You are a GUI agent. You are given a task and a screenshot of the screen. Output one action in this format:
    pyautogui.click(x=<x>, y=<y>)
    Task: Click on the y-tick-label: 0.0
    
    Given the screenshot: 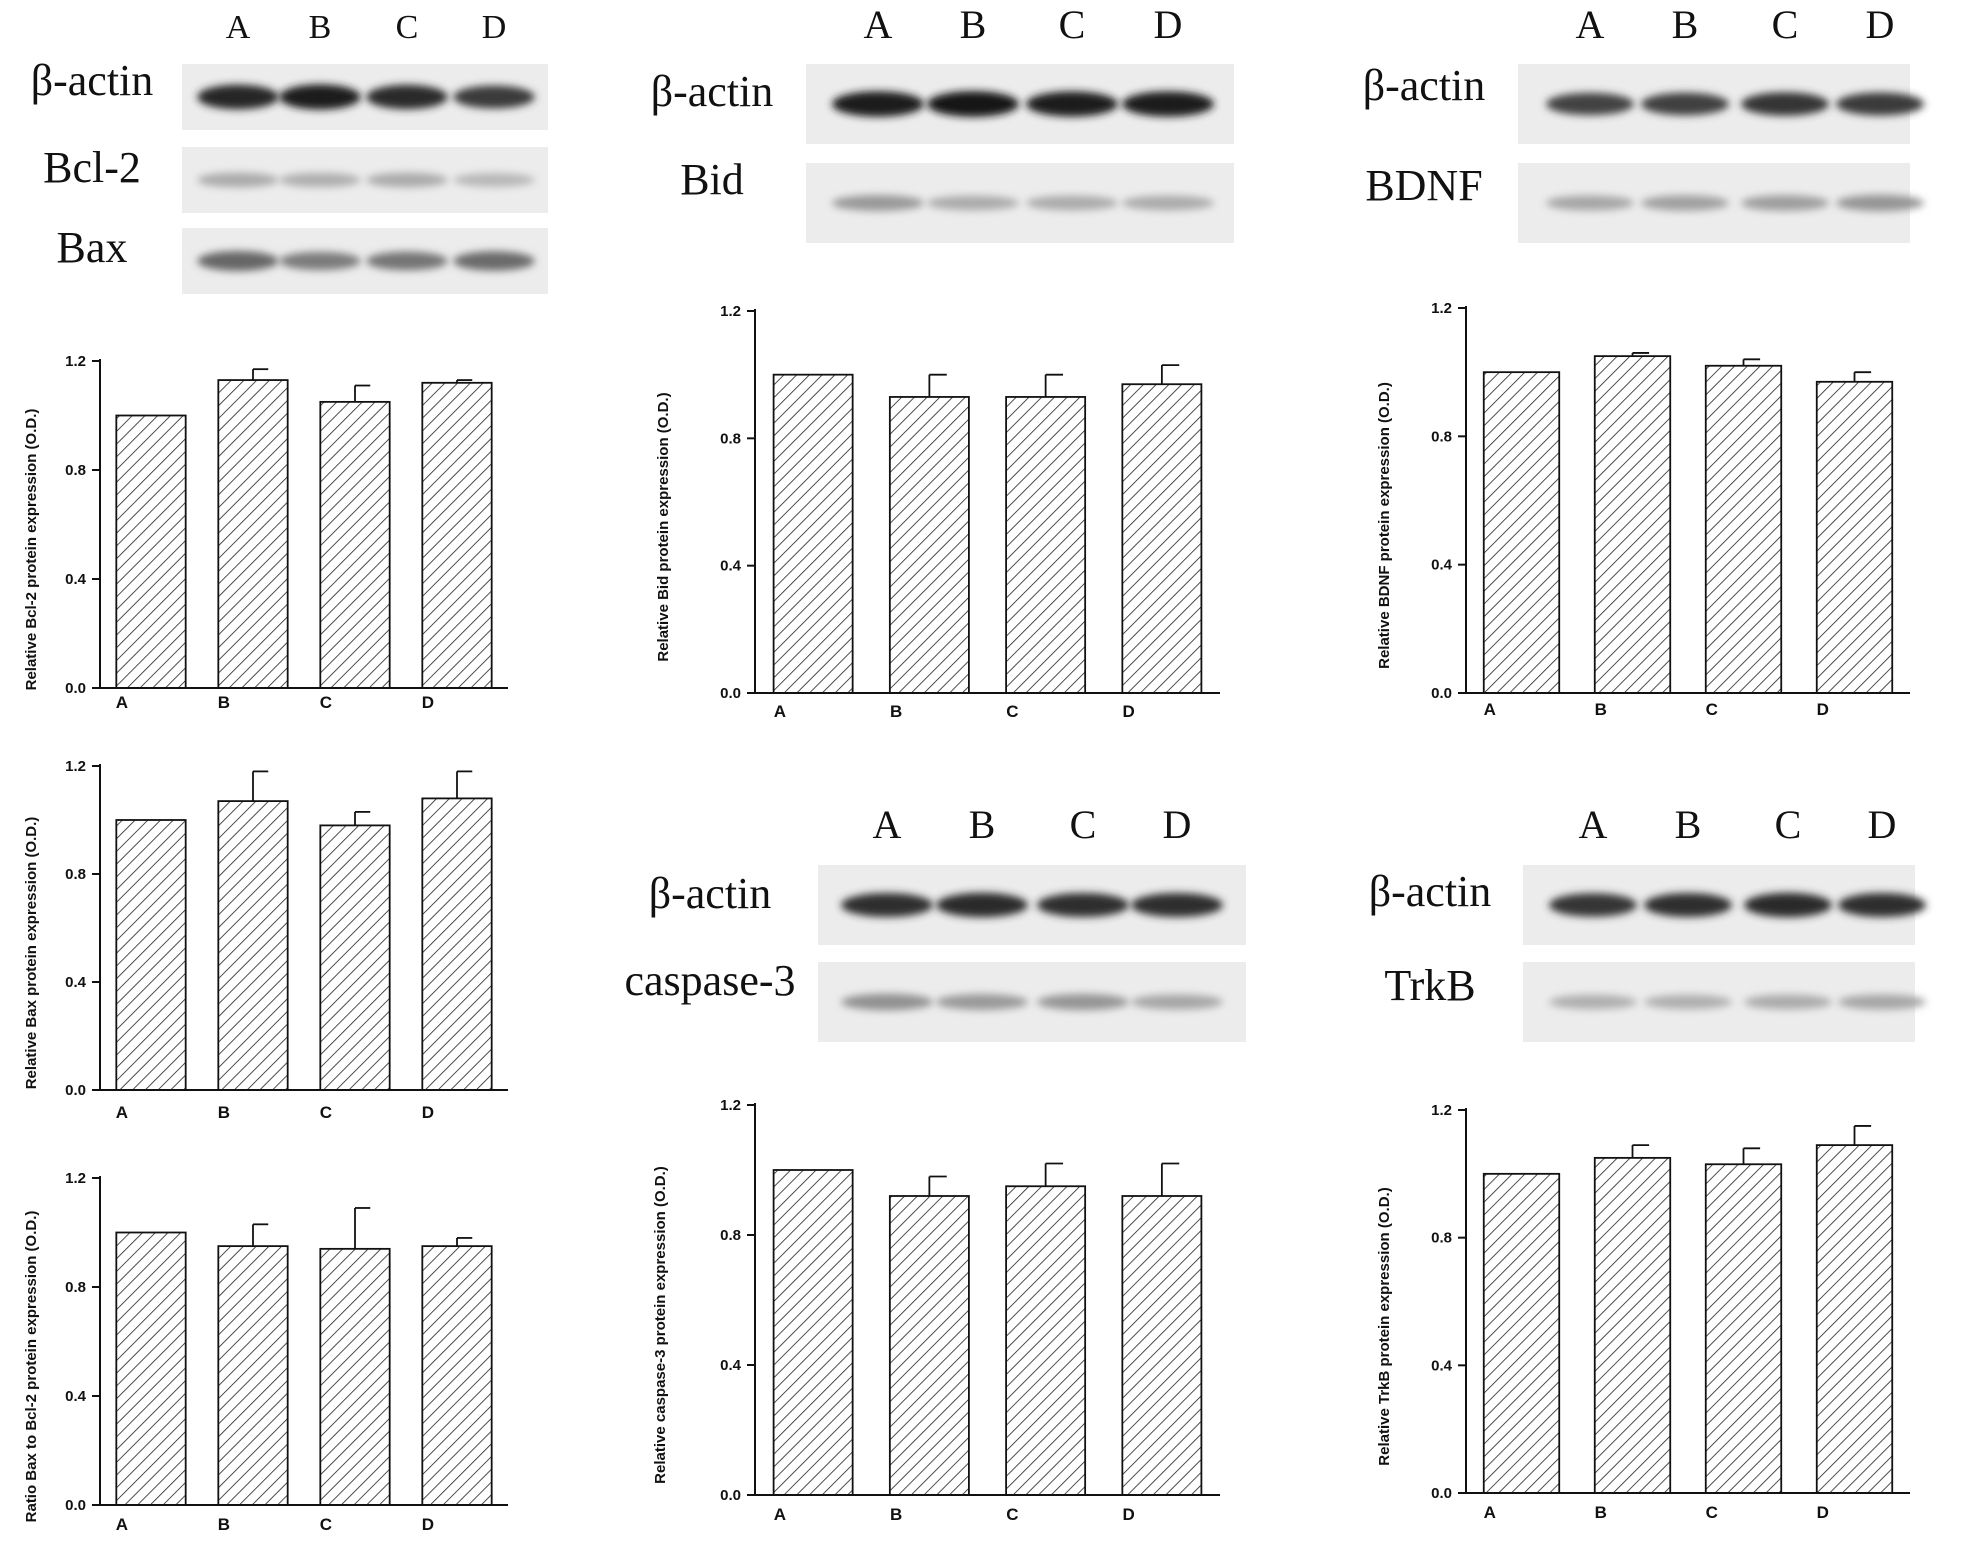 What is the action you would take?
    pyautogui.click(x=730, y=1495)
    